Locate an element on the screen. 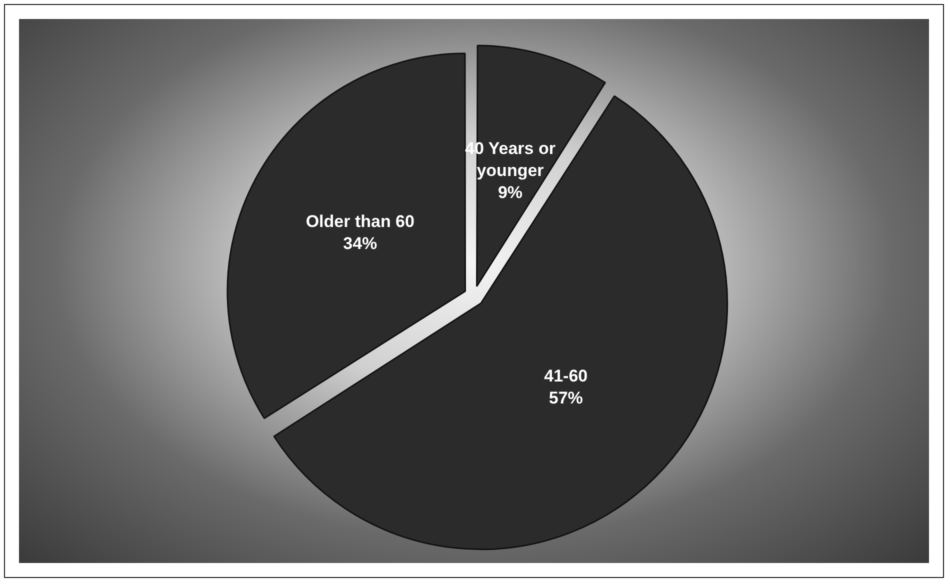  data-label: 9% is located at coordinates (510, 192).